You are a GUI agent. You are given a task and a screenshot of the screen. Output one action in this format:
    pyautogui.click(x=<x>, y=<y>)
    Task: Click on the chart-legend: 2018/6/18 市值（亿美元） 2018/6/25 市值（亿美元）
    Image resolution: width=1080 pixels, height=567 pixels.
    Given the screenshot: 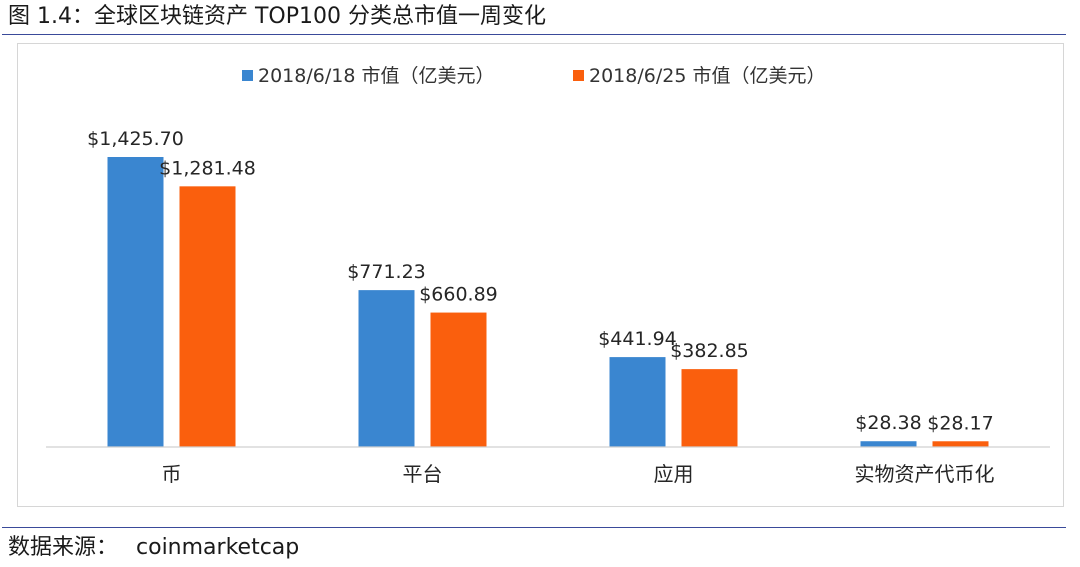 What is the action you would take?
    pyautogui.click(x=533, y=76)
    